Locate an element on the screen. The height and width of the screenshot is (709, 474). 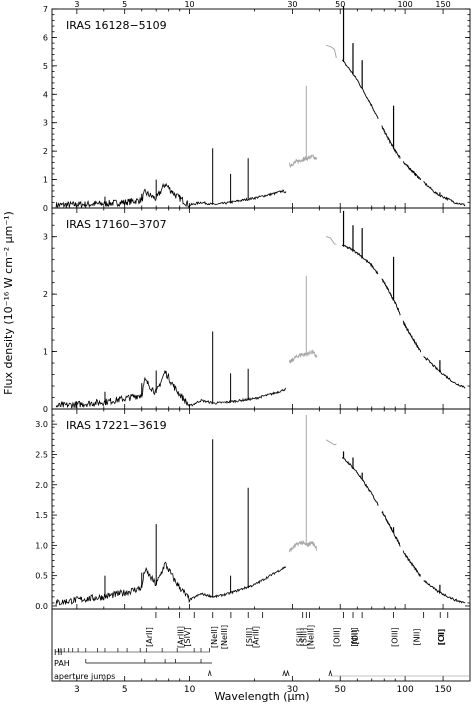
x-tick-label-top: 10 is located at coordinates (189, 4).